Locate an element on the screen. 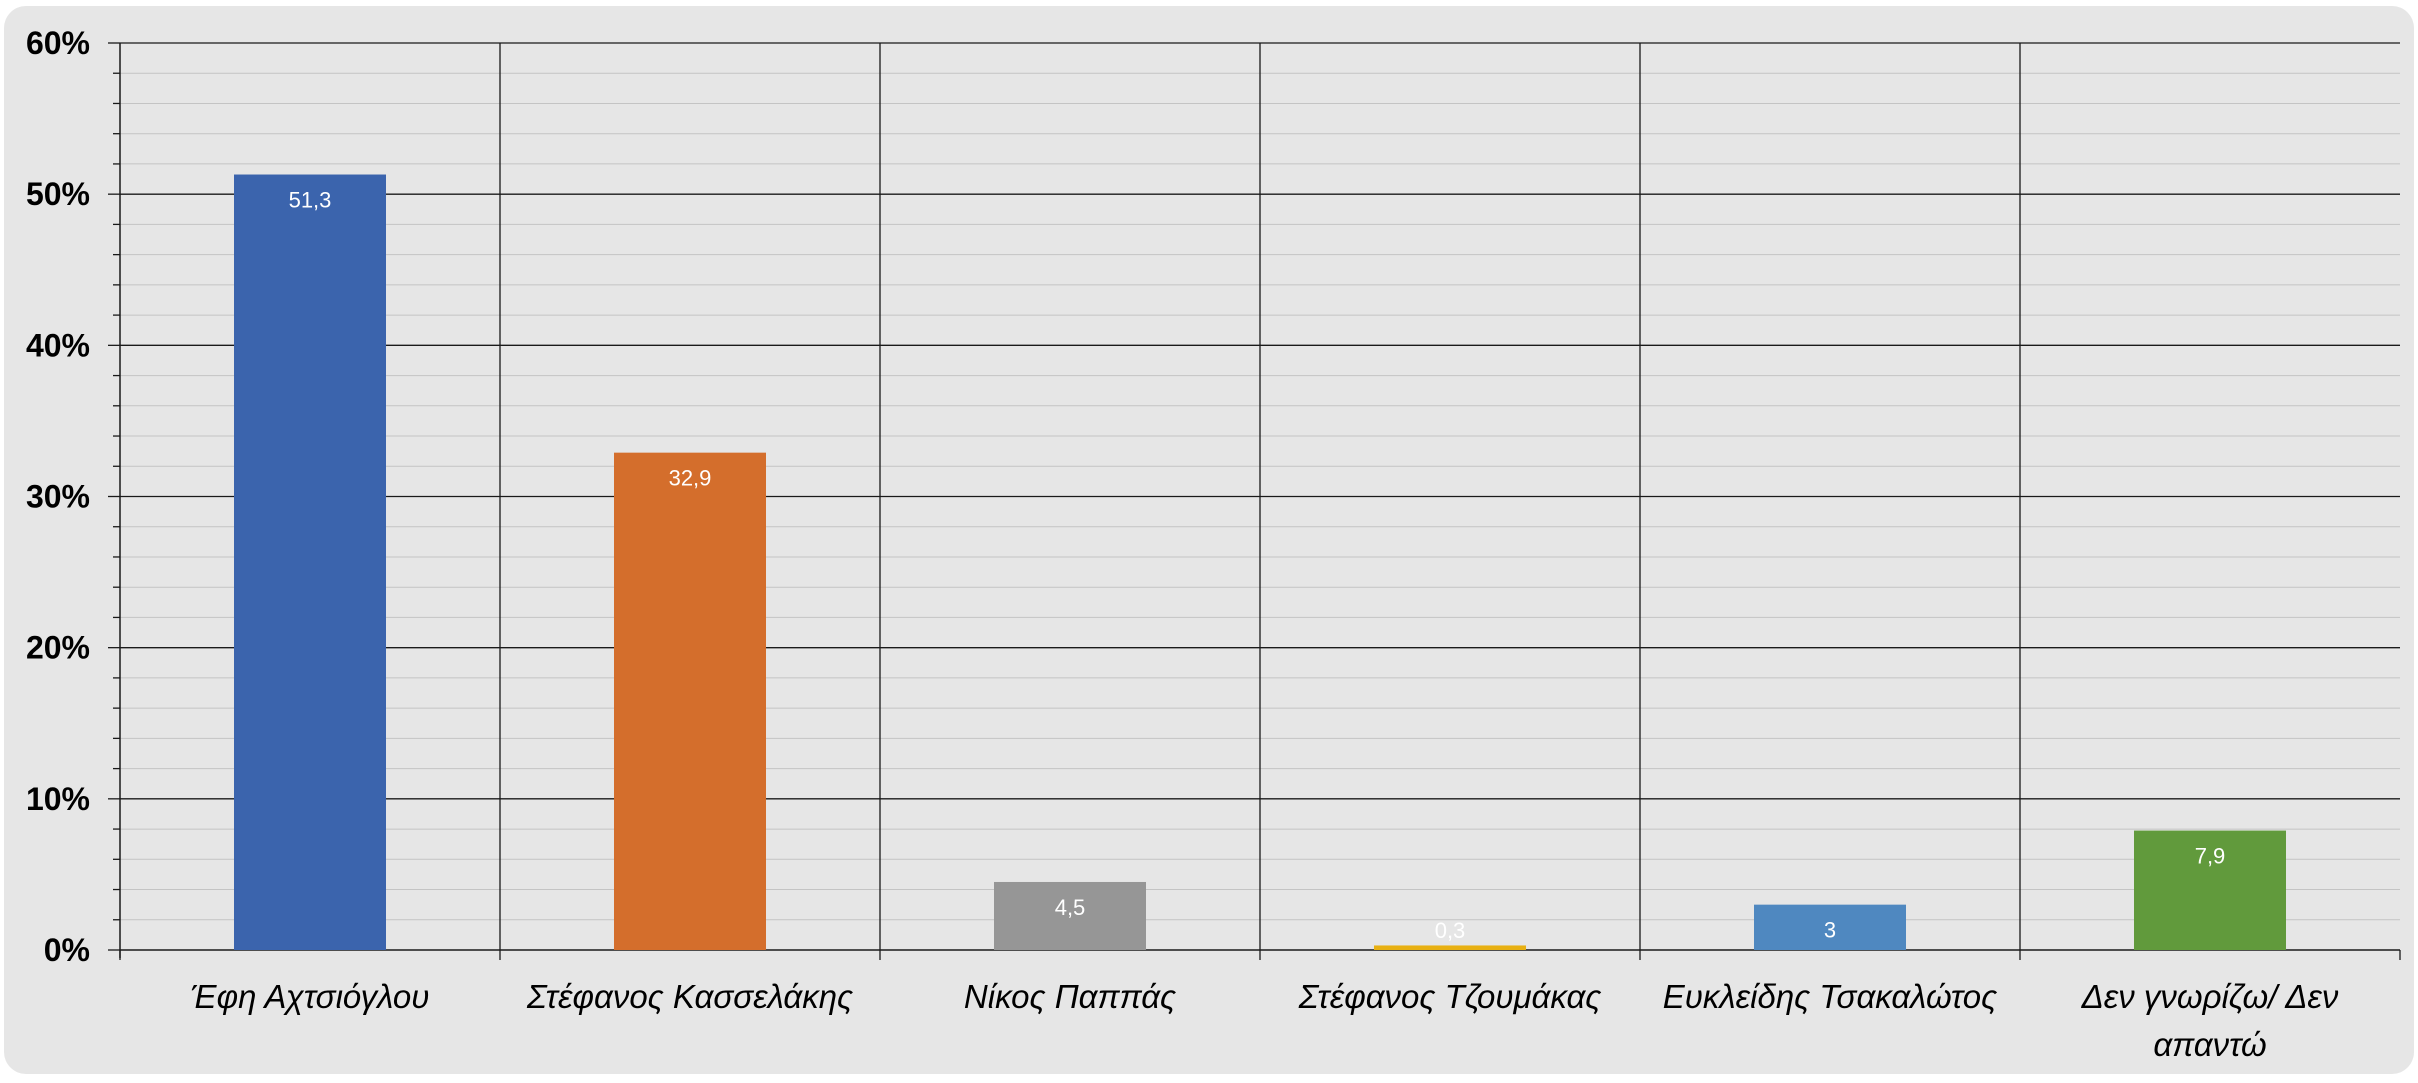  y-tick-label: 30% is located at coordinates (58, 497).